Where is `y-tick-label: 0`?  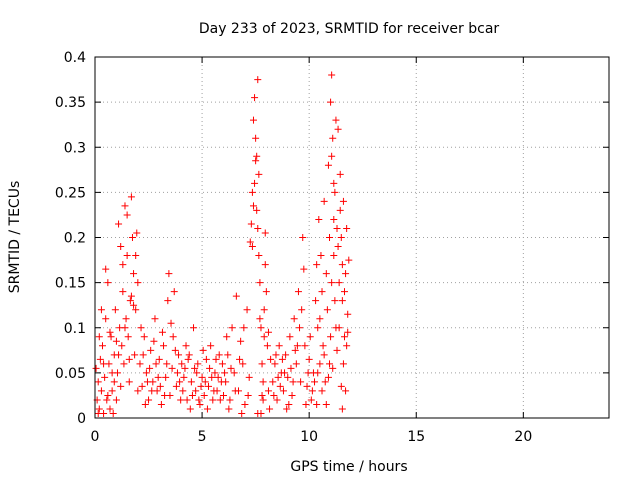
y-tick-label: 0 is located at coordinates (81, 419).